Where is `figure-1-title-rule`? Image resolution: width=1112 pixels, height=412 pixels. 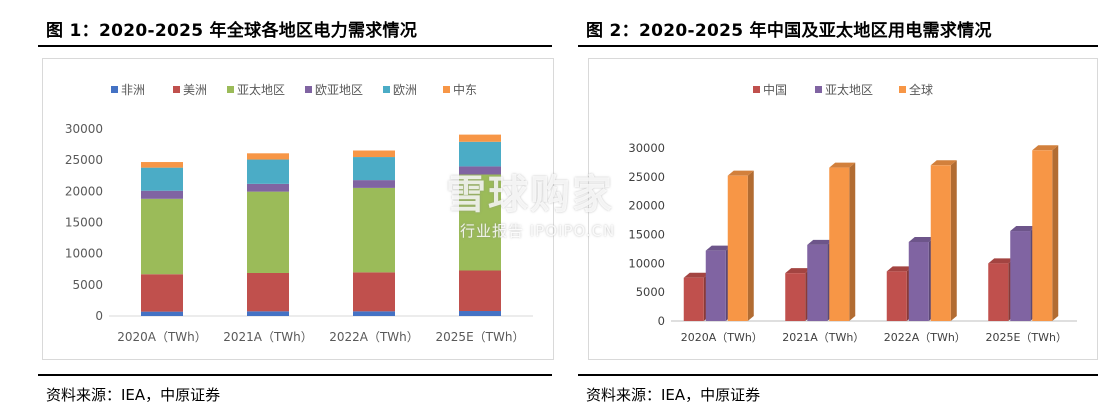
figure-1-title-rule is located at coordinates (295, 46).